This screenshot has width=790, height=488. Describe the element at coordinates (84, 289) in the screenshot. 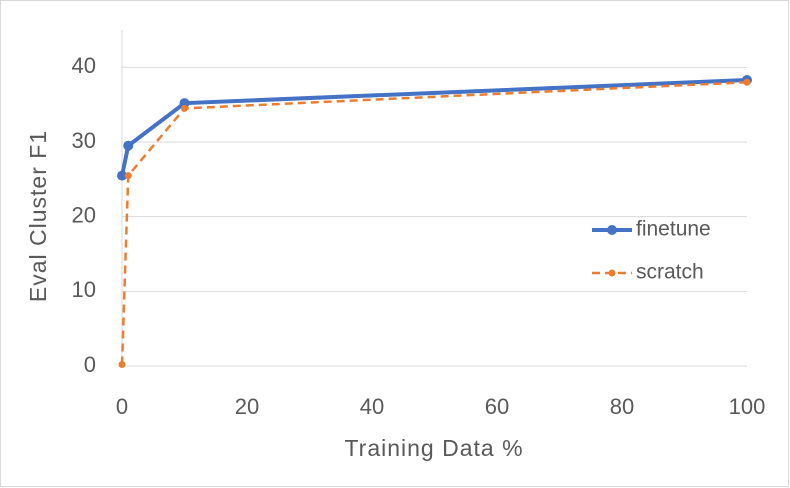

I see `y-tick-label: 10` at that location.